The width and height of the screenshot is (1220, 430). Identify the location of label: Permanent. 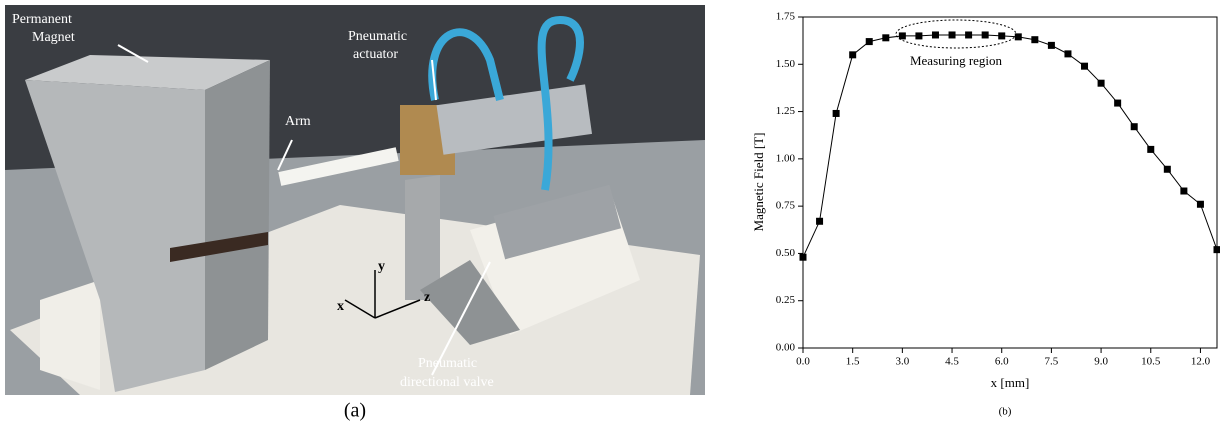
(42, 19).